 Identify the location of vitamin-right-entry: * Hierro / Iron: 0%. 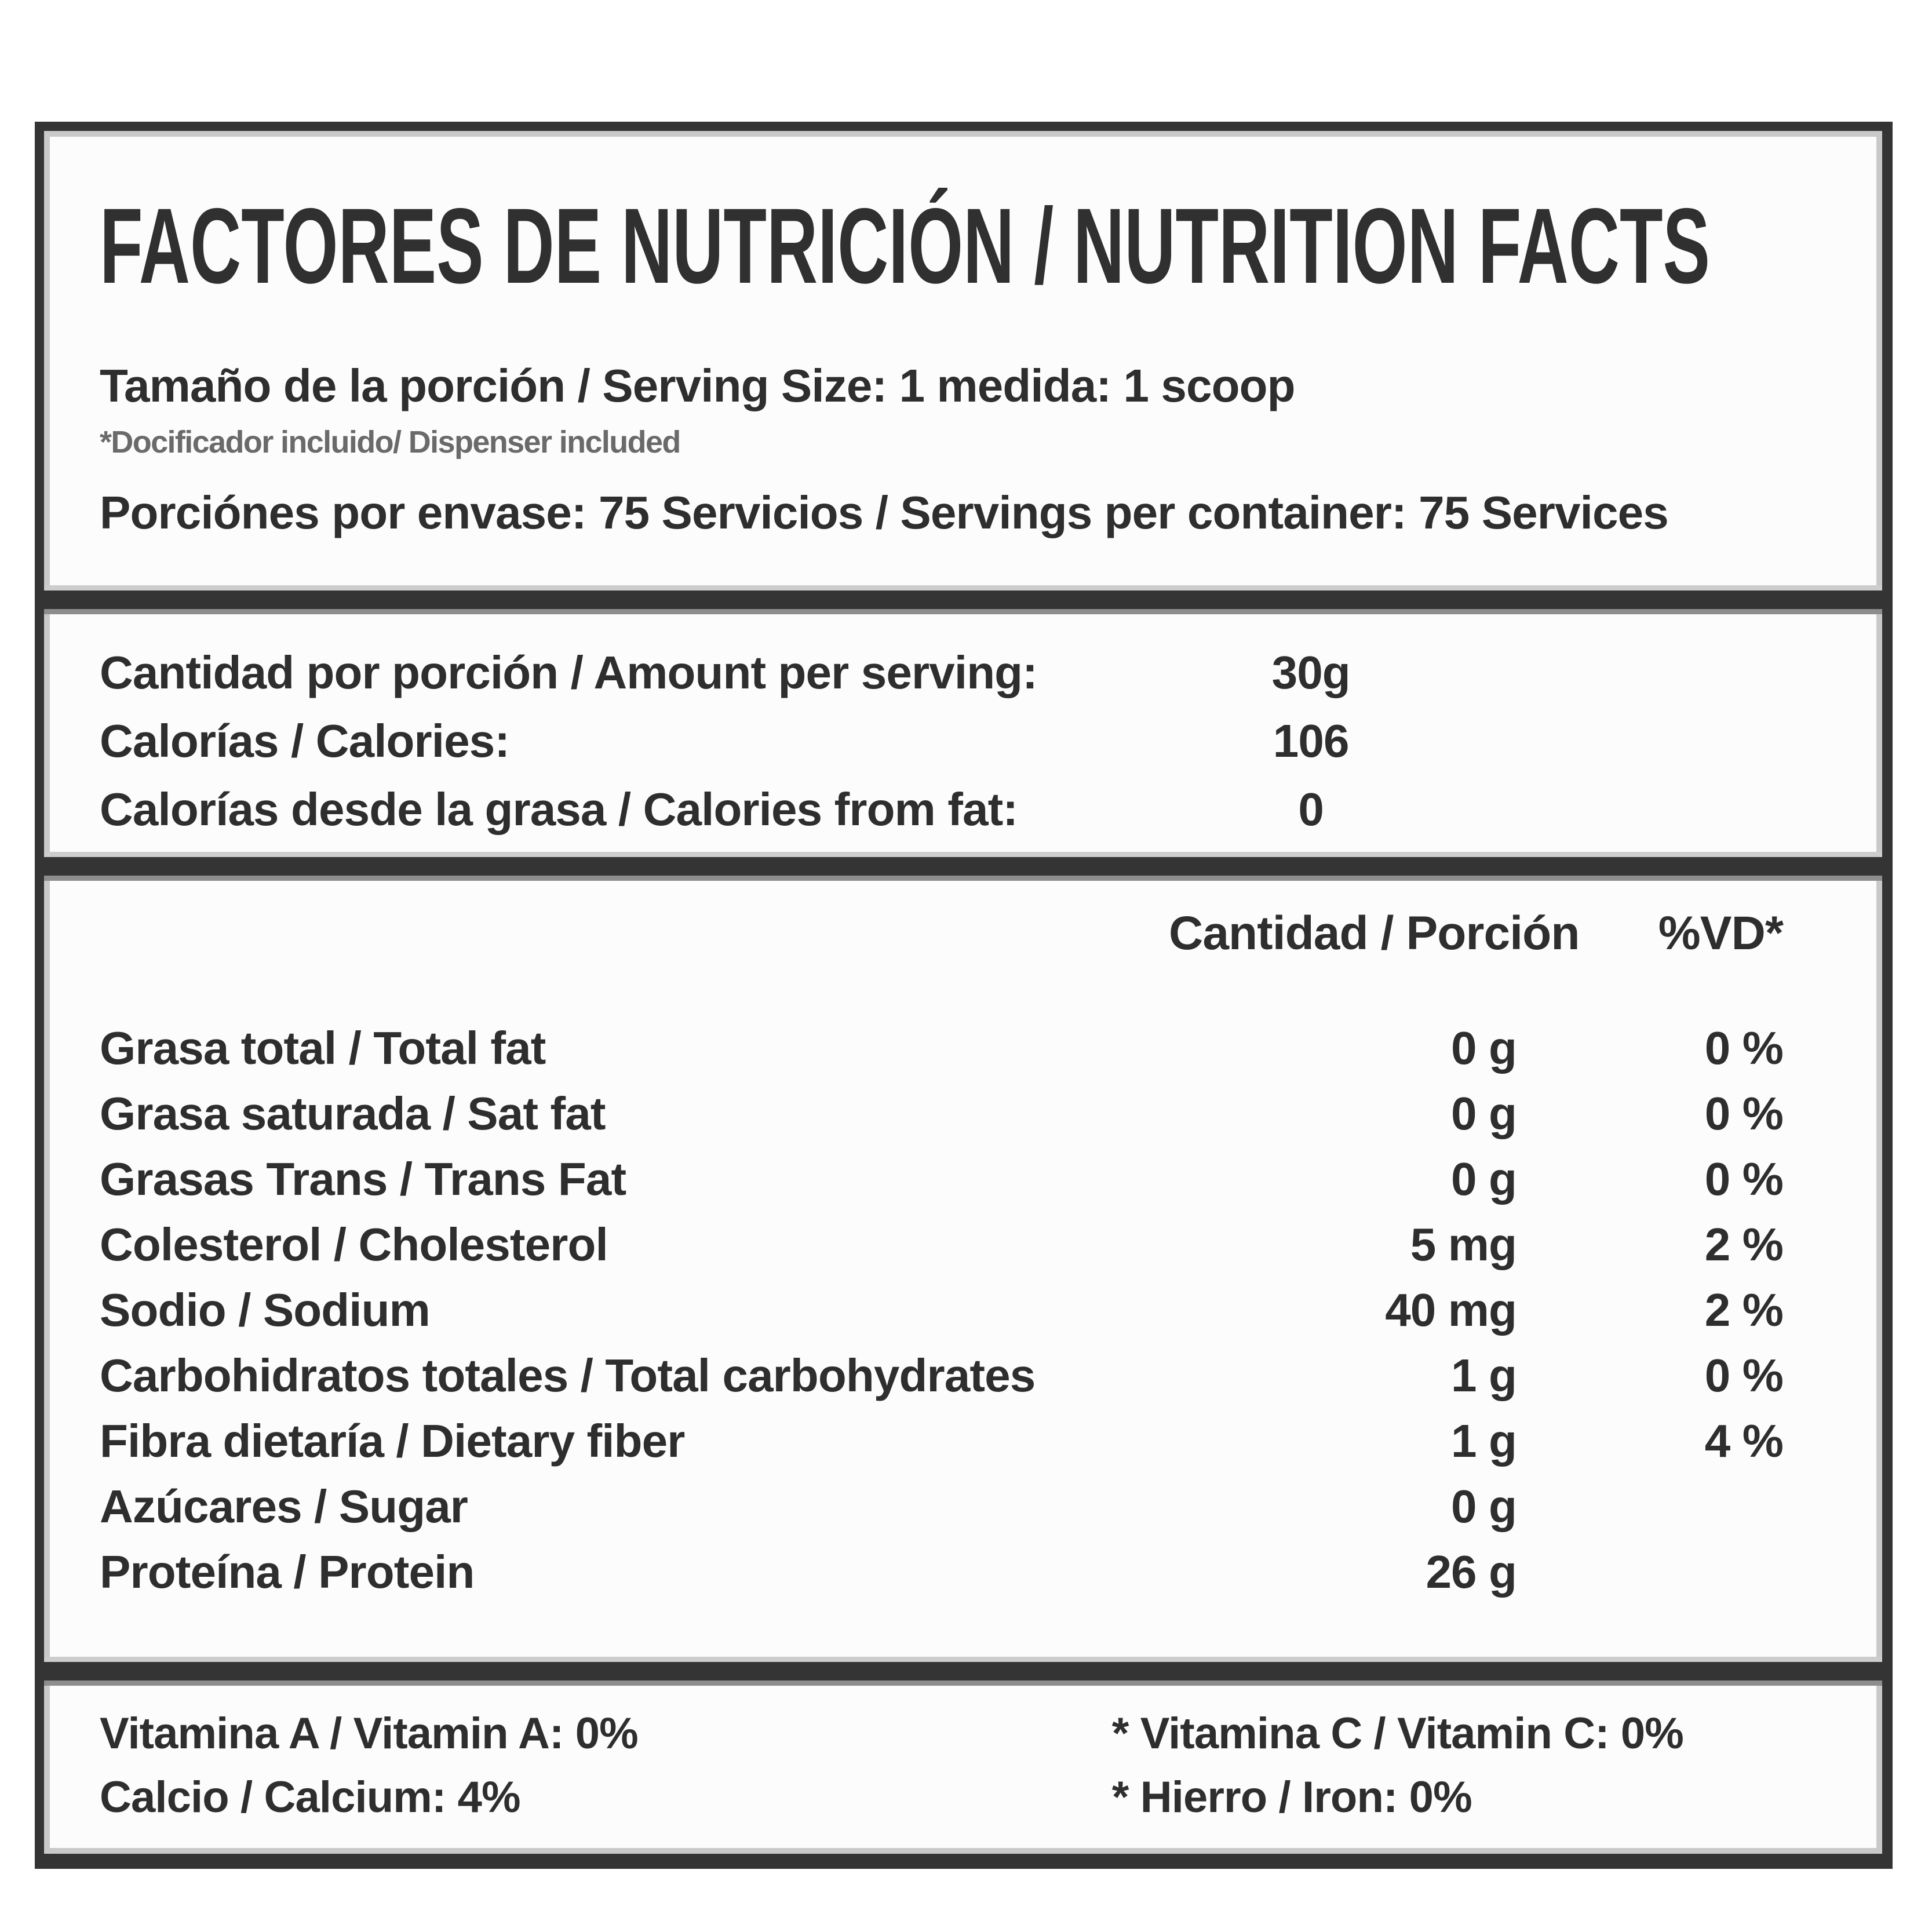
(1292, 1797).